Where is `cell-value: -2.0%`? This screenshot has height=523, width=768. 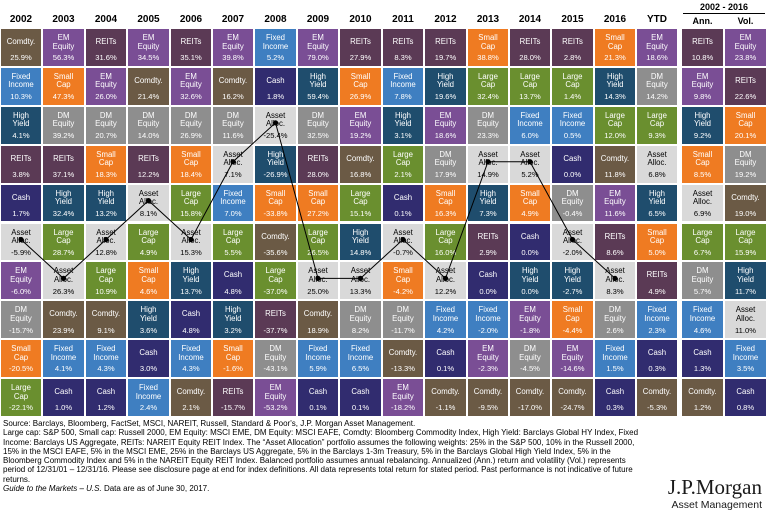
cell-value: -2.0% is located at coordinates (572, 252).